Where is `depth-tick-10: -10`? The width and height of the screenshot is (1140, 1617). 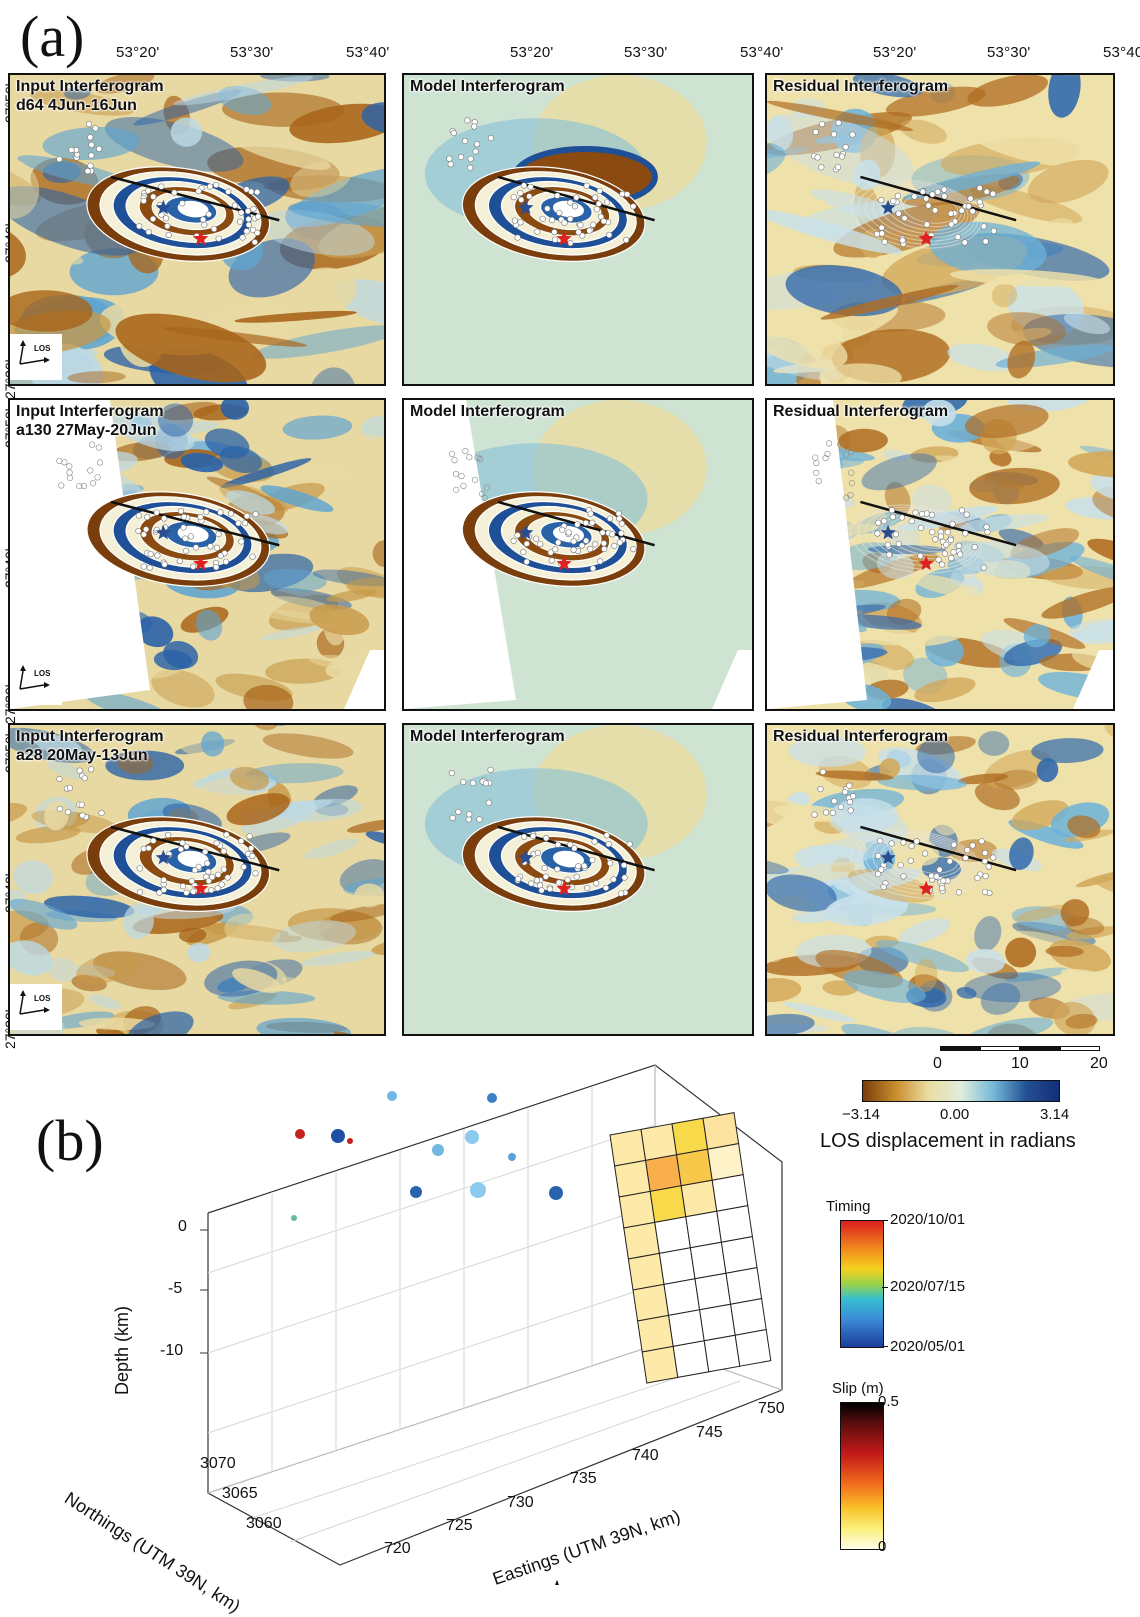 depth-tick-10: -10 is located at coordinates (172, 1350).